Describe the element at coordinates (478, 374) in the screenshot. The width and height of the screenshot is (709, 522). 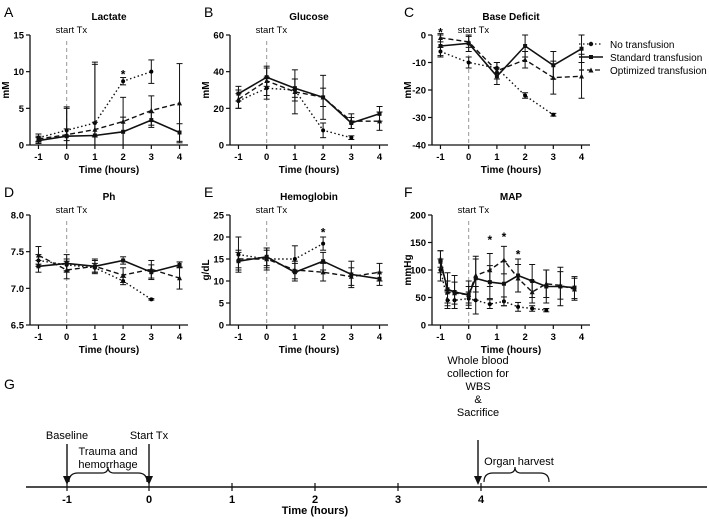
I see `whole-blood-line2: collection for` at that location.